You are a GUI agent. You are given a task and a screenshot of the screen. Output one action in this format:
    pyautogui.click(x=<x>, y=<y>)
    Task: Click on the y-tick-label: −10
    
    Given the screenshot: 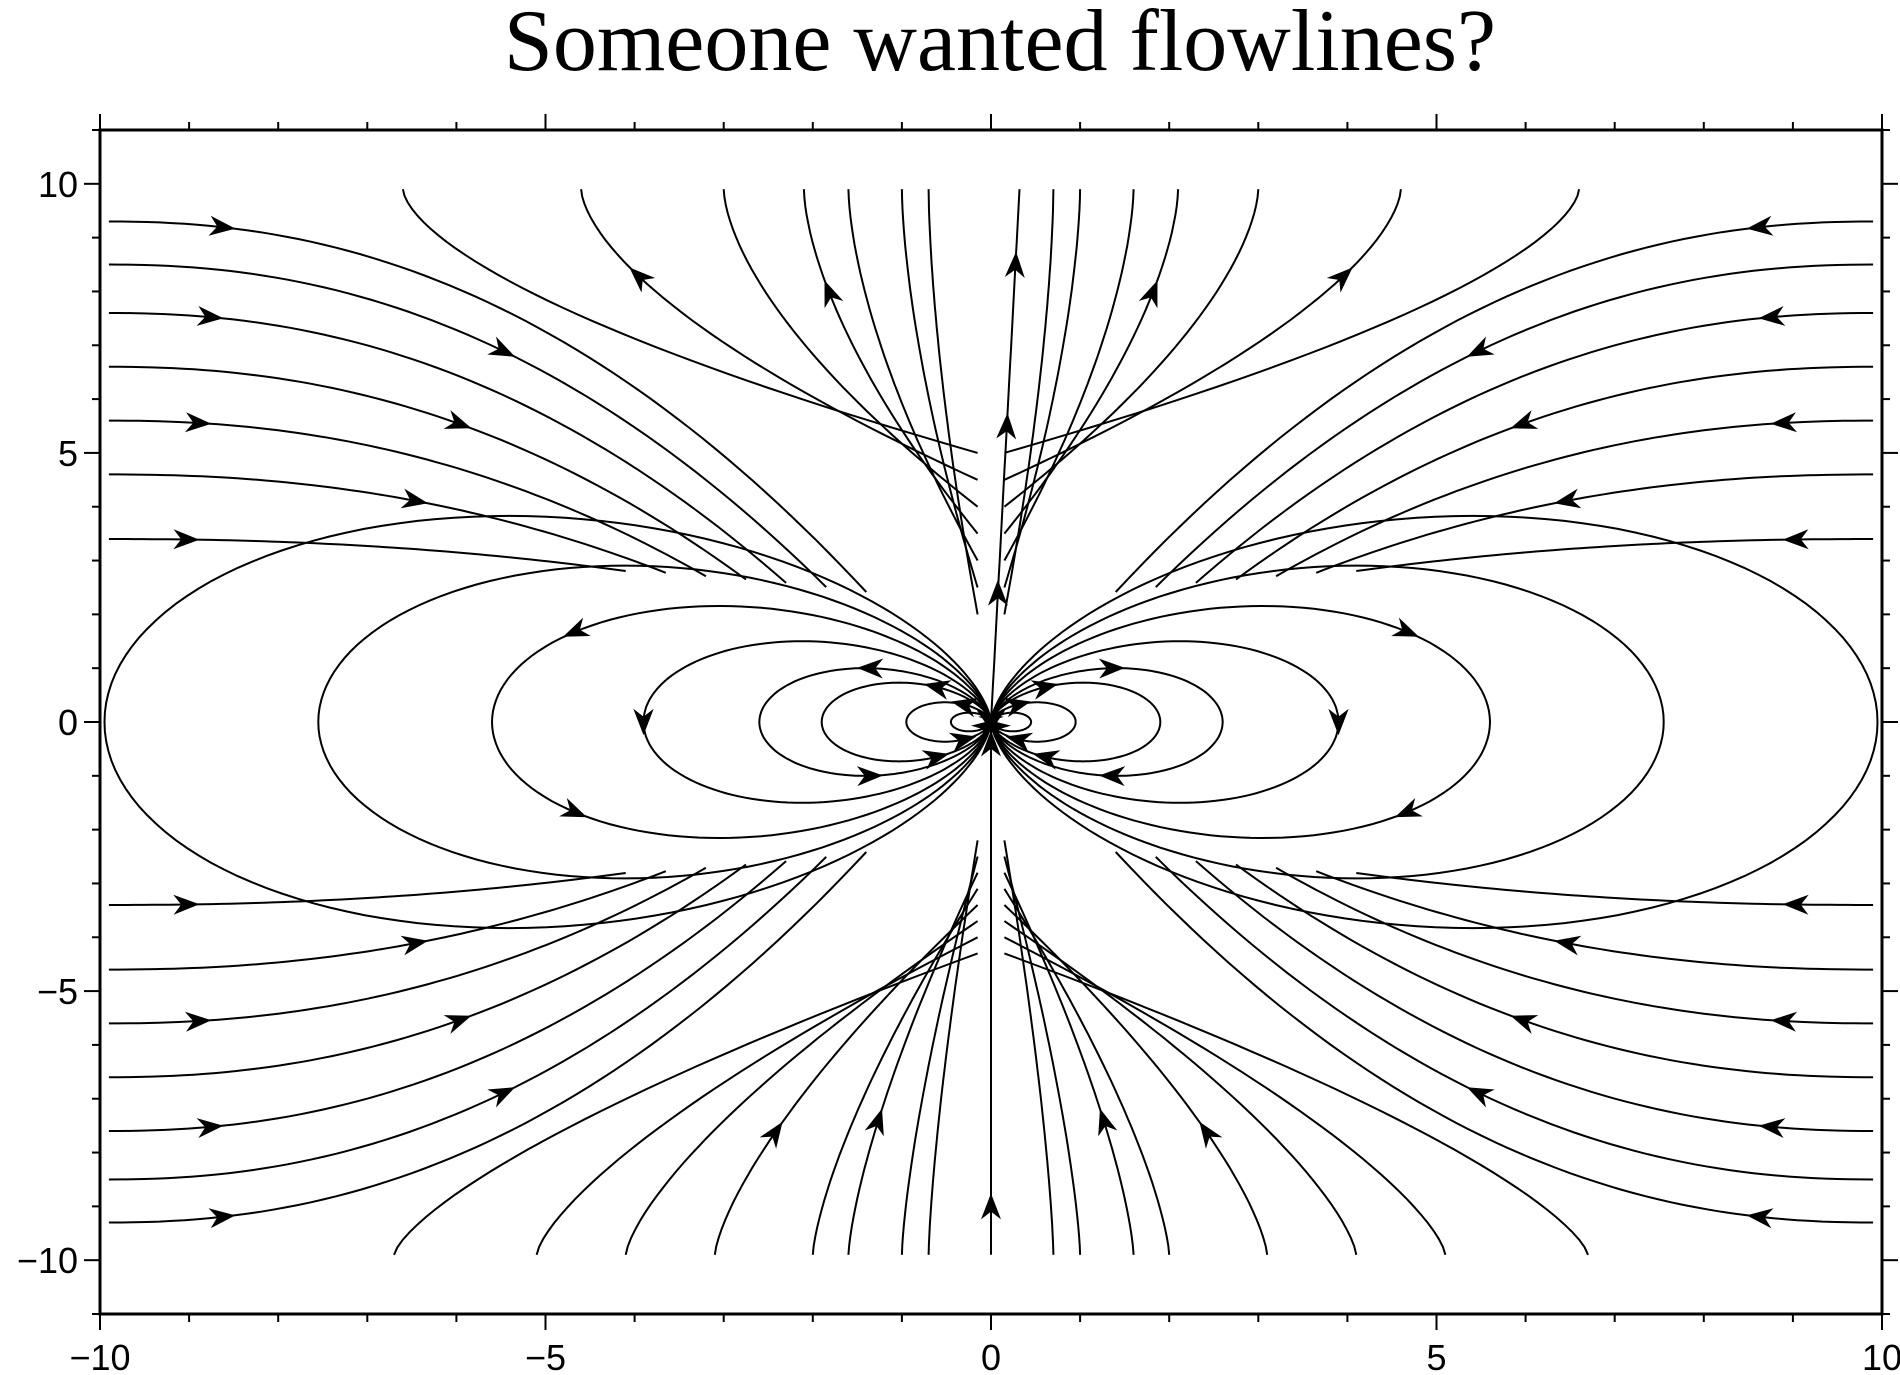 What is the action you would take?
    pyautogui.click(x=47, y=1260)
    